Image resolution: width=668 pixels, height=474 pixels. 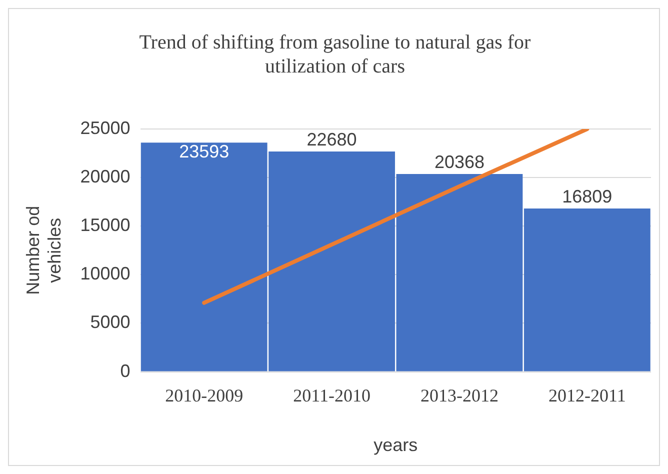 What do you see at coordinates (105, 225) in the screenshot?
I see `y-tick-label: 15000` at bounding box center [105, 225].